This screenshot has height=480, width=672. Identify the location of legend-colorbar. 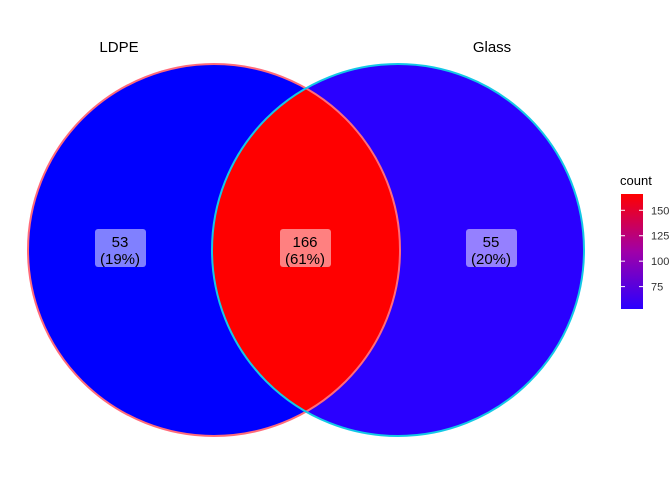
(632, 251).